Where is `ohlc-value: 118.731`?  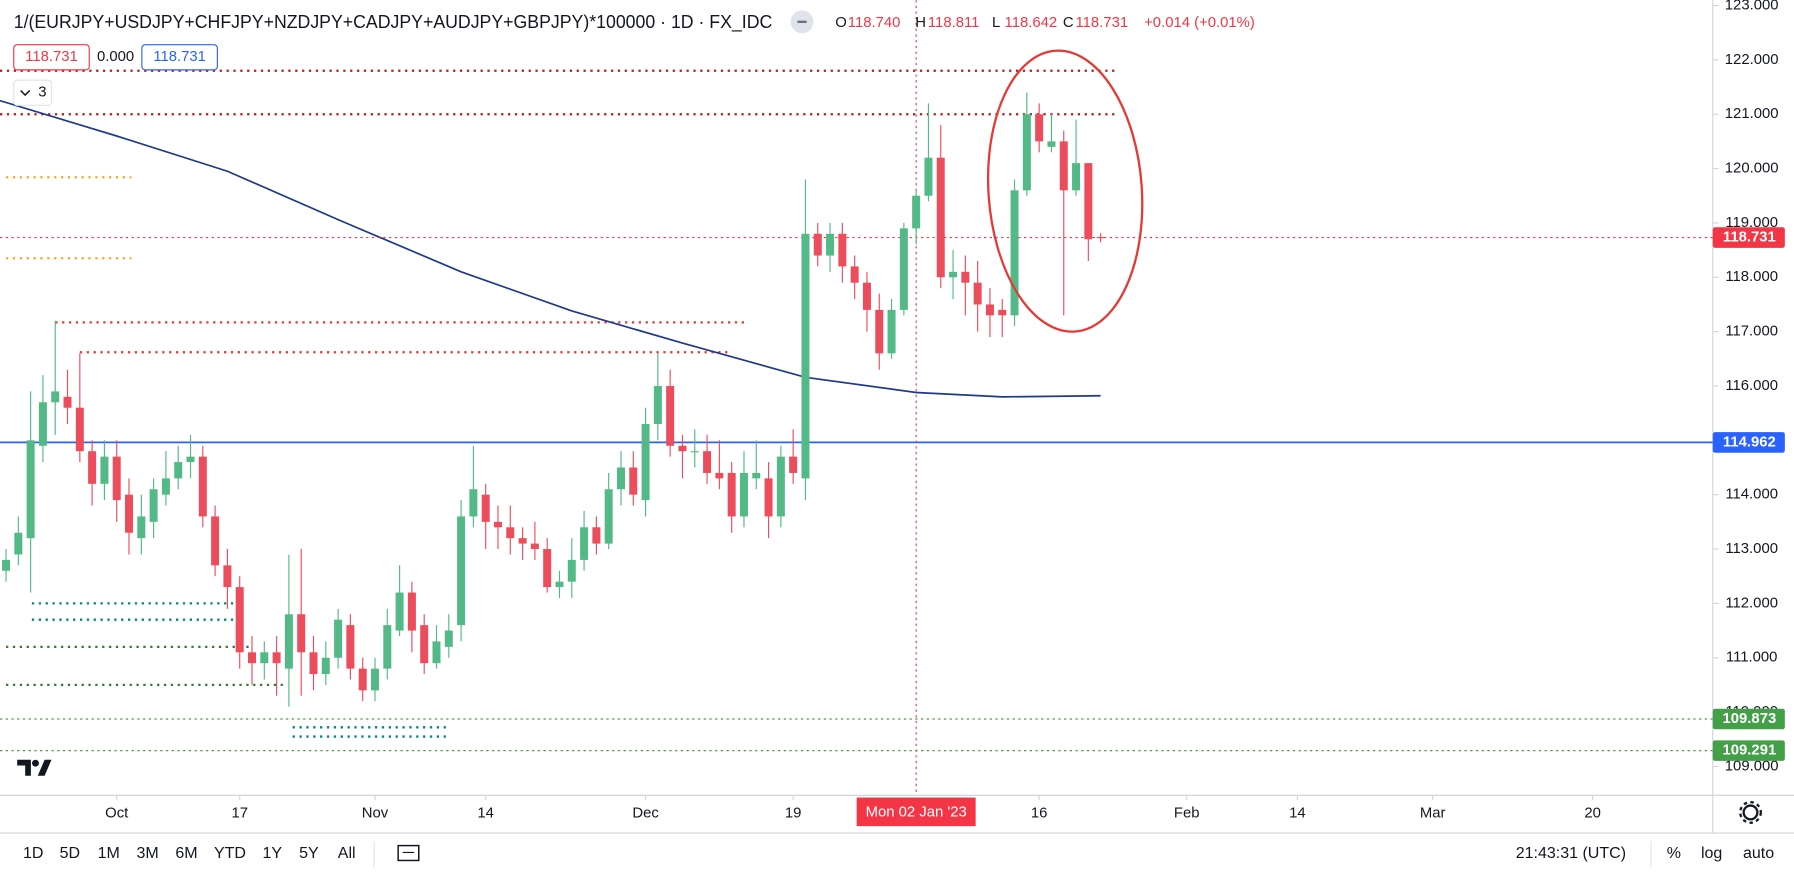 ohlc-value: 118.731 is located at coordinates (1101, 23).